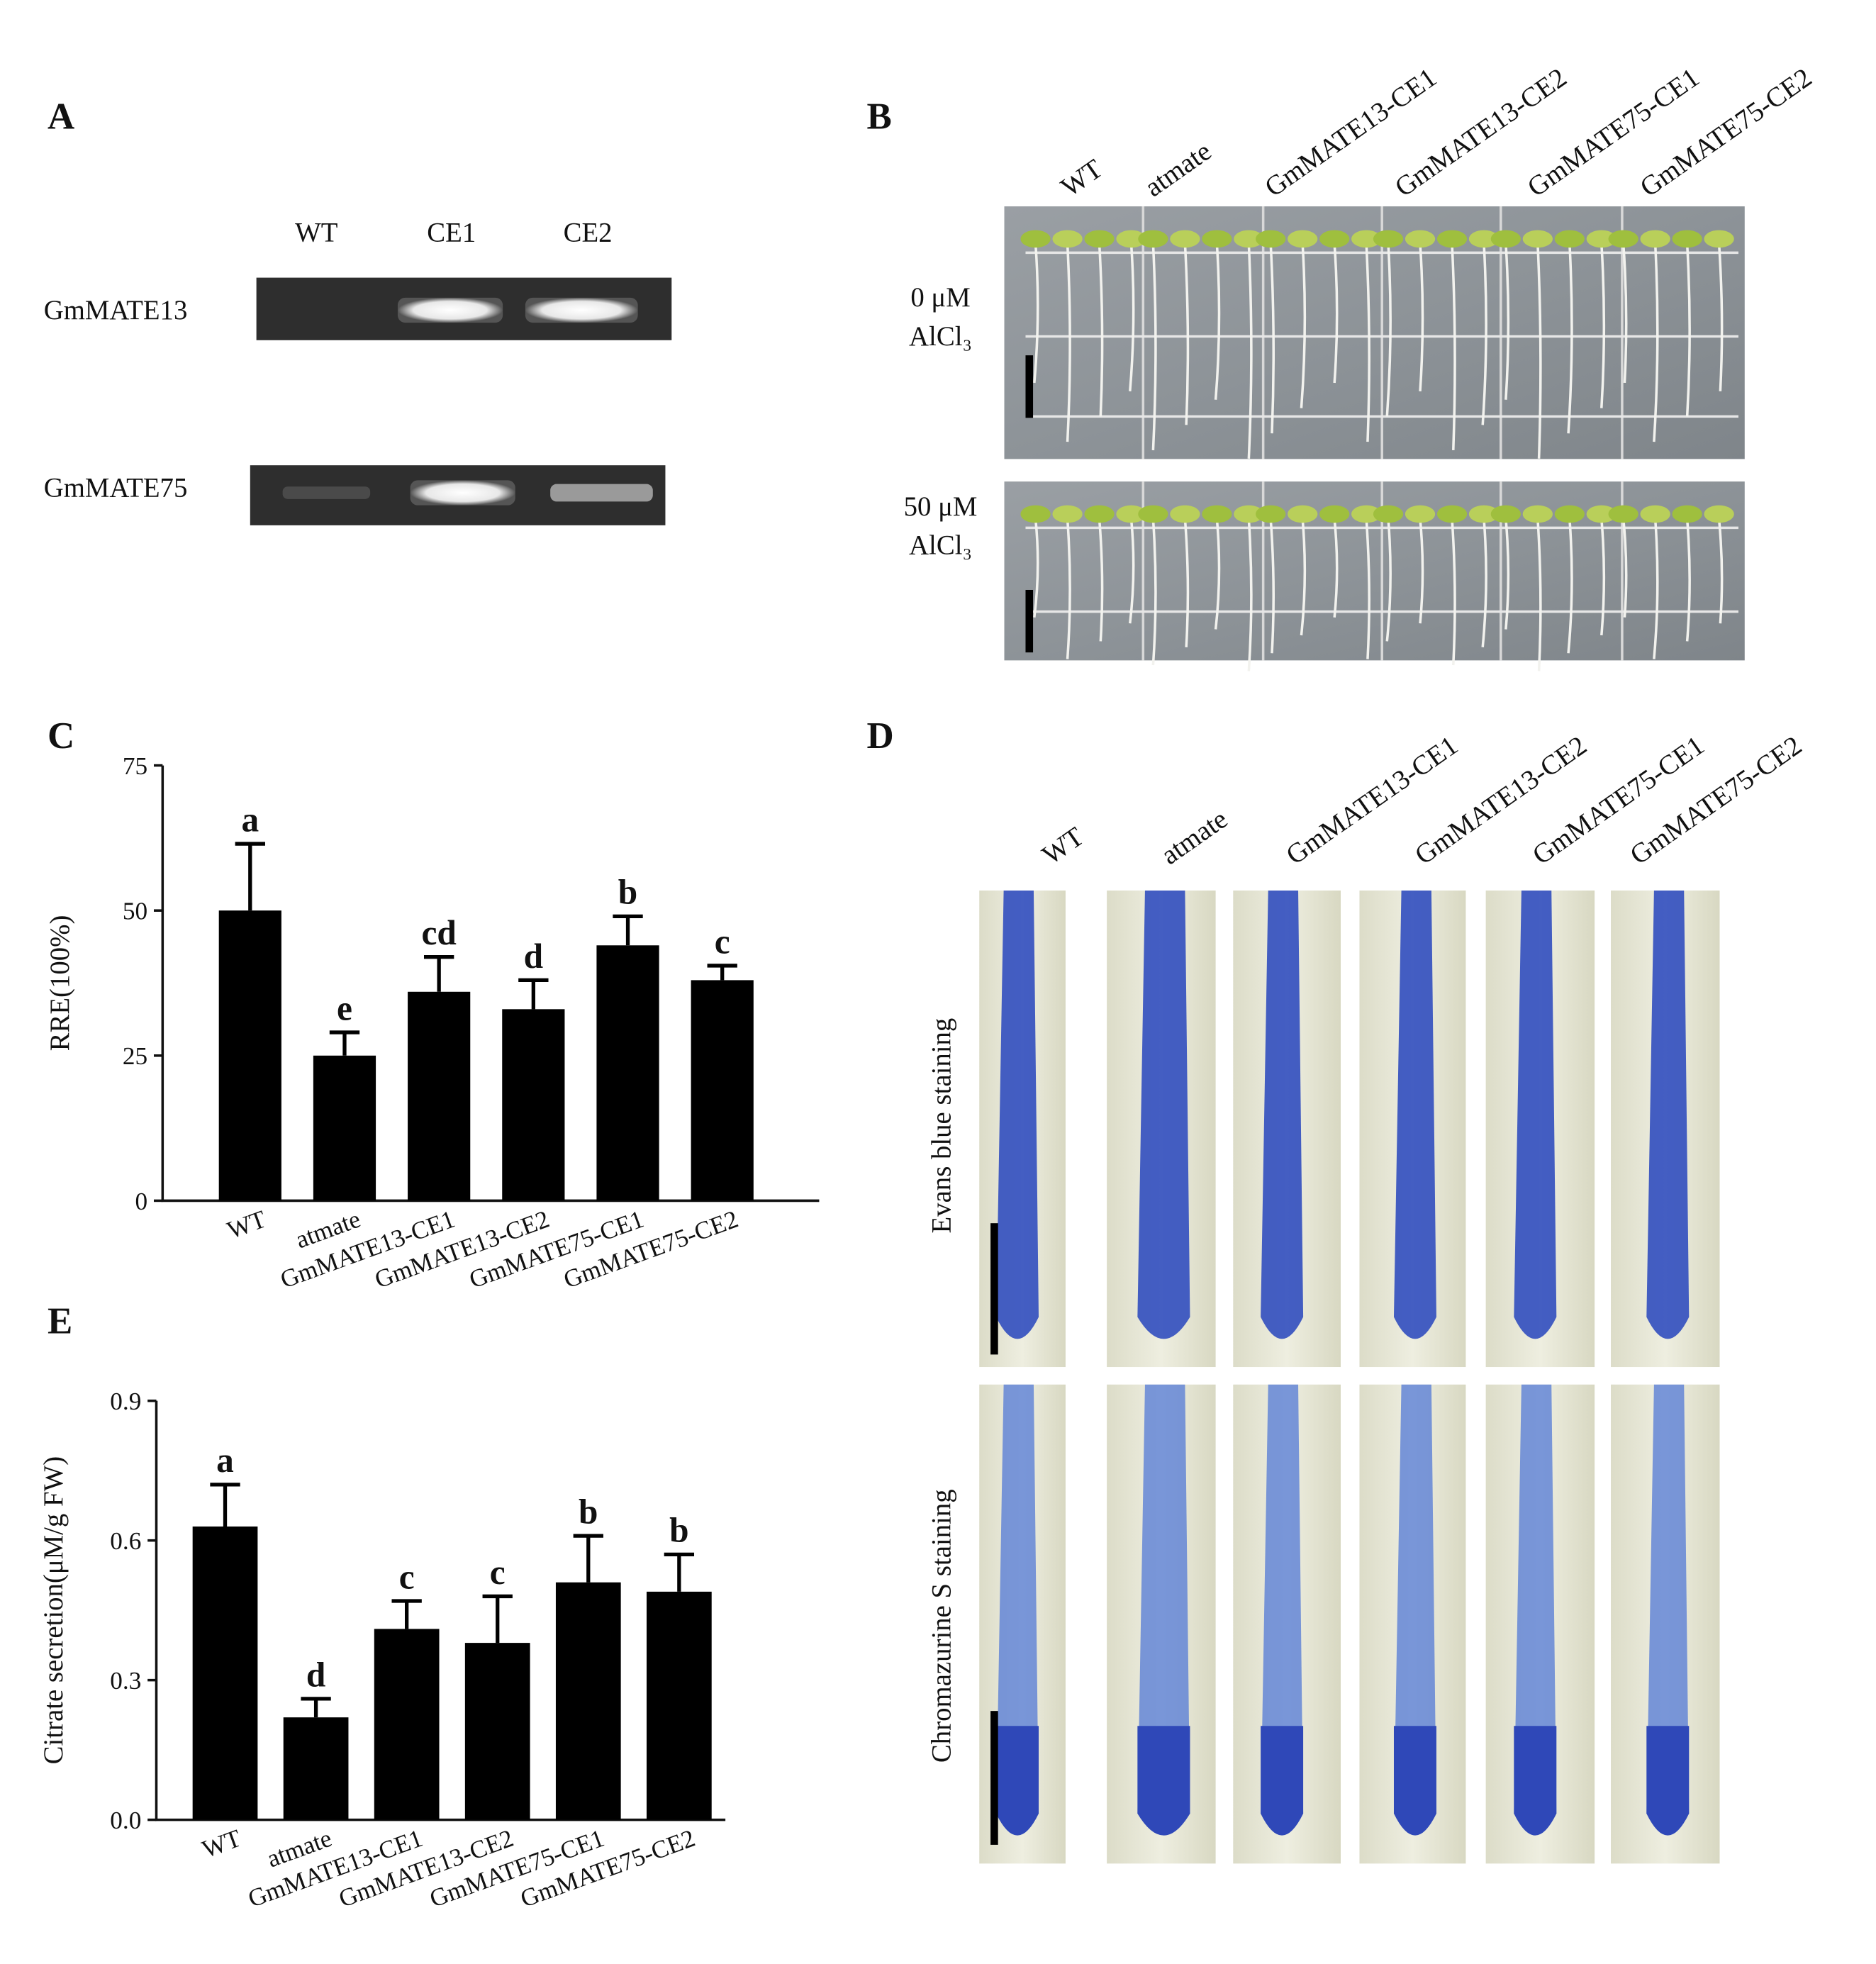  What do you see at coordinates (941, 506) in the screenshot?
I see `row-label: 50 μM` at bounding box center [941, 506].